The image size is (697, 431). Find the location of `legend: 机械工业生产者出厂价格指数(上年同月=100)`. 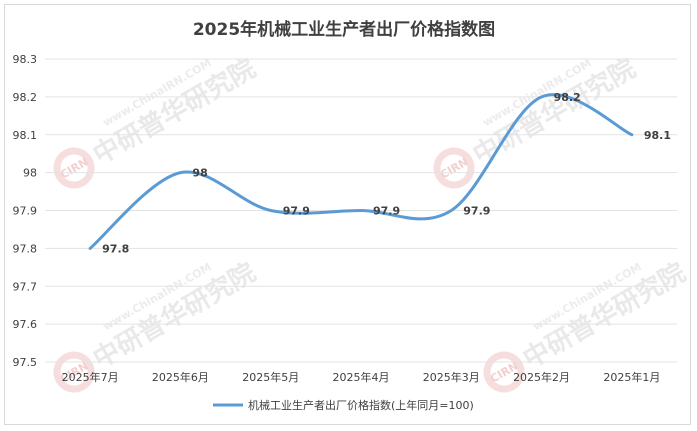

legend: 机械工业生产者出厂价格指数(上年同月=100) is located at coordinates (343, 405).